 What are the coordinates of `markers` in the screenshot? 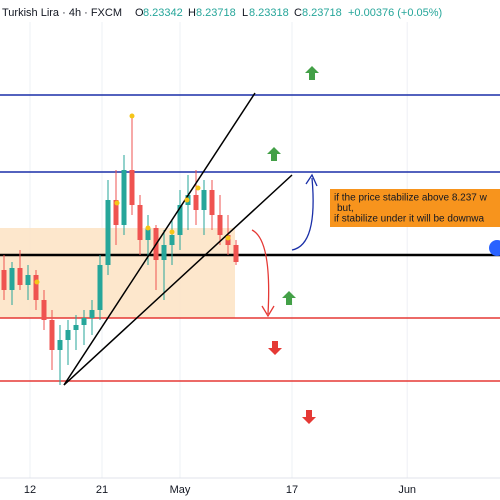 It's located at (132, 199).